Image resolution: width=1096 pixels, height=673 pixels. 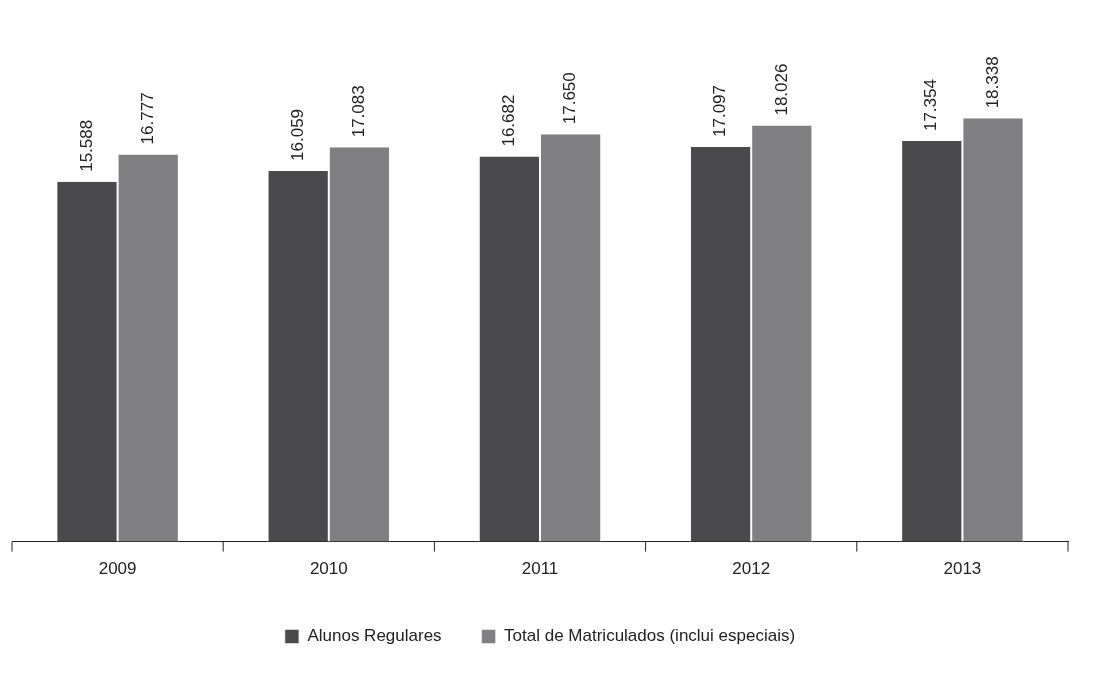 What do you see at coordinates (117, 569) in the screenshot?
I see `x-tick-label: 2009` at bounding box center [117, 569].